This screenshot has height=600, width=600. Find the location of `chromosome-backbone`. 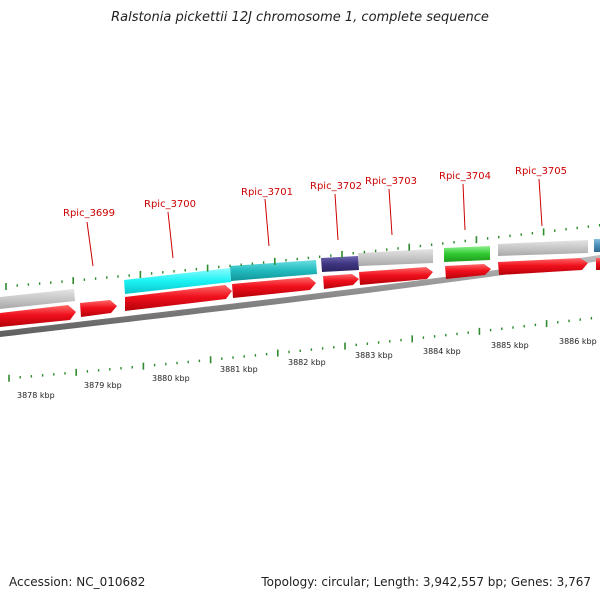

chromosome-backbone is located at coordinates (300, 296).